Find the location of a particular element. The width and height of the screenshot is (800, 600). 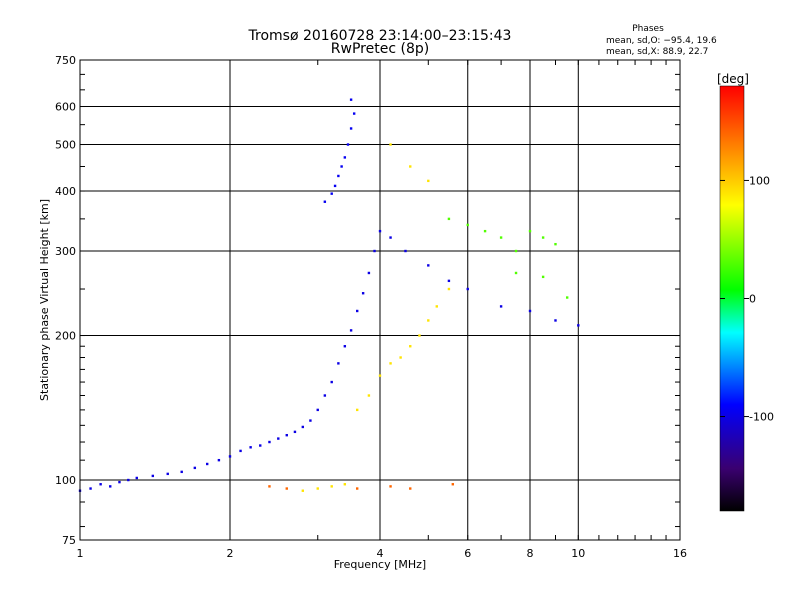

colorbar-tick-label: -100 is located at coordinates (761, 417).